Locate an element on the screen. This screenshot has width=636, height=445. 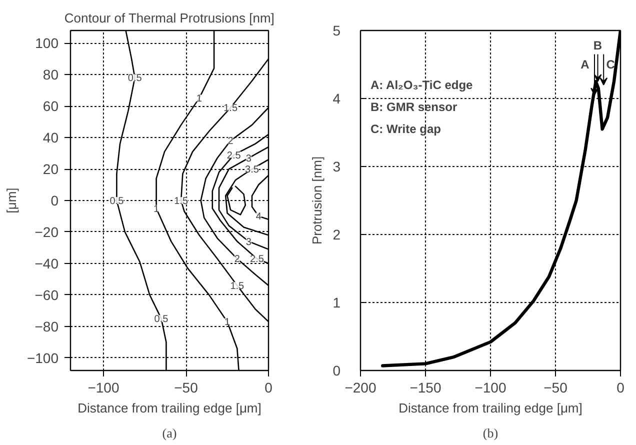
y-axis-title: [μm] is located at coordinates (11, 201).